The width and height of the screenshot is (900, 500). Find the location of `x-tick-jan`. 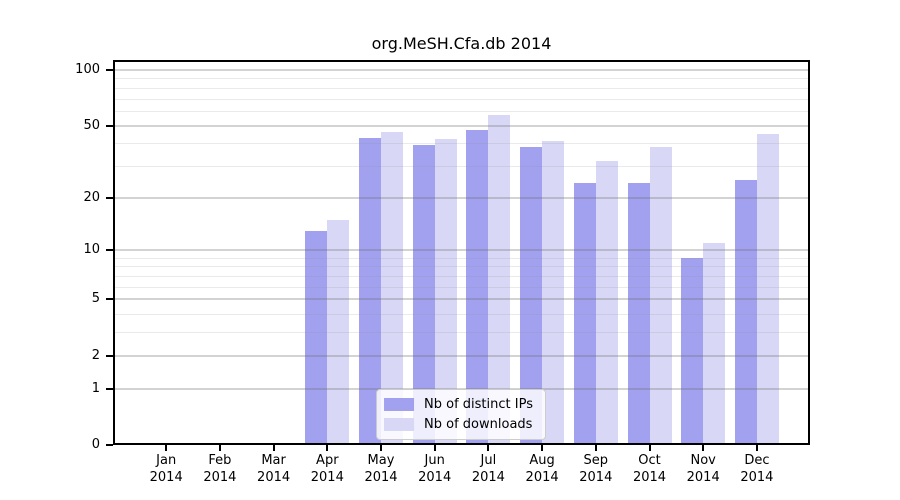

x-tick-jan is located at coordinates (166, 448).